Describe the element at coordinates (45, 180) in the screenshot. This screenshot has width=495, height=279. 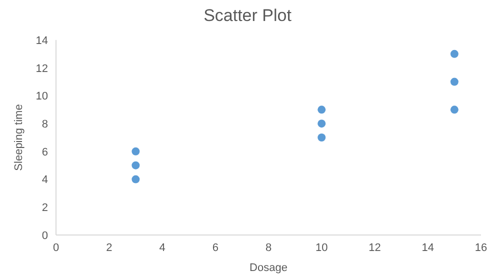
I see `y-tick-label: 4` at that location.